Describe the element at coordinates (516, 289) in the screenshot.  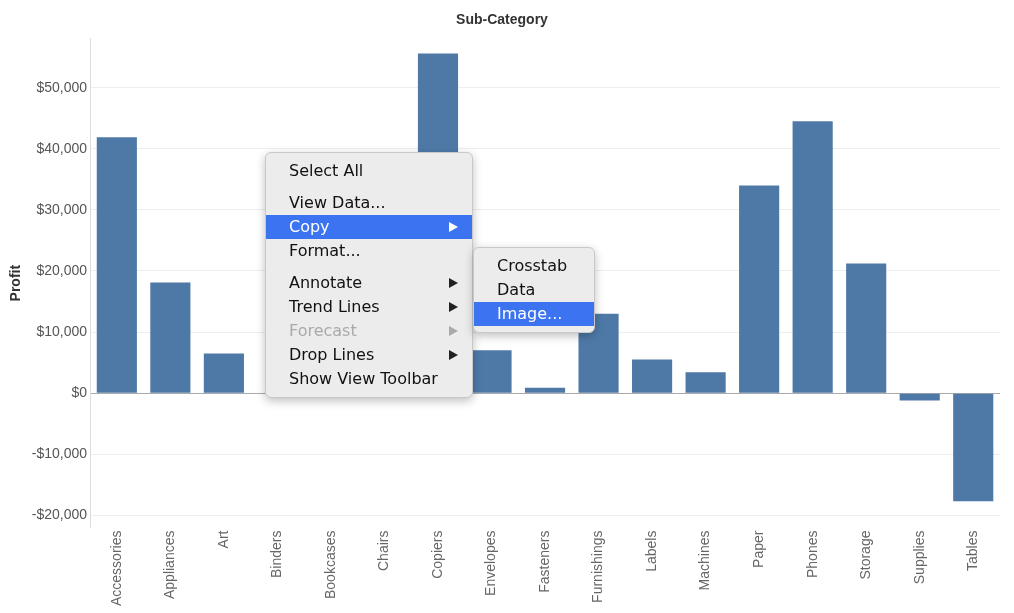
I see `annotation: Data` at that location.